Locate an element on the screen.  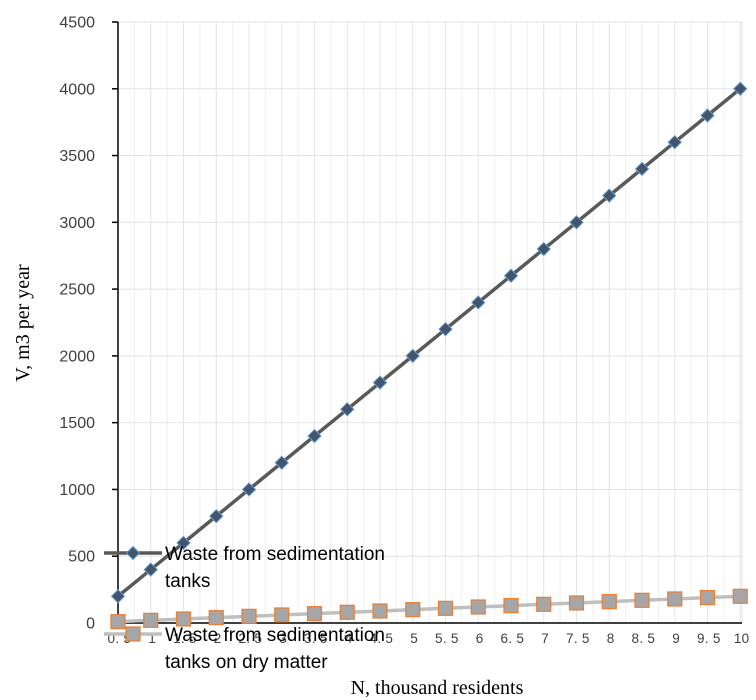
x-tick-label: 6 is located at coordinates (480, 638).